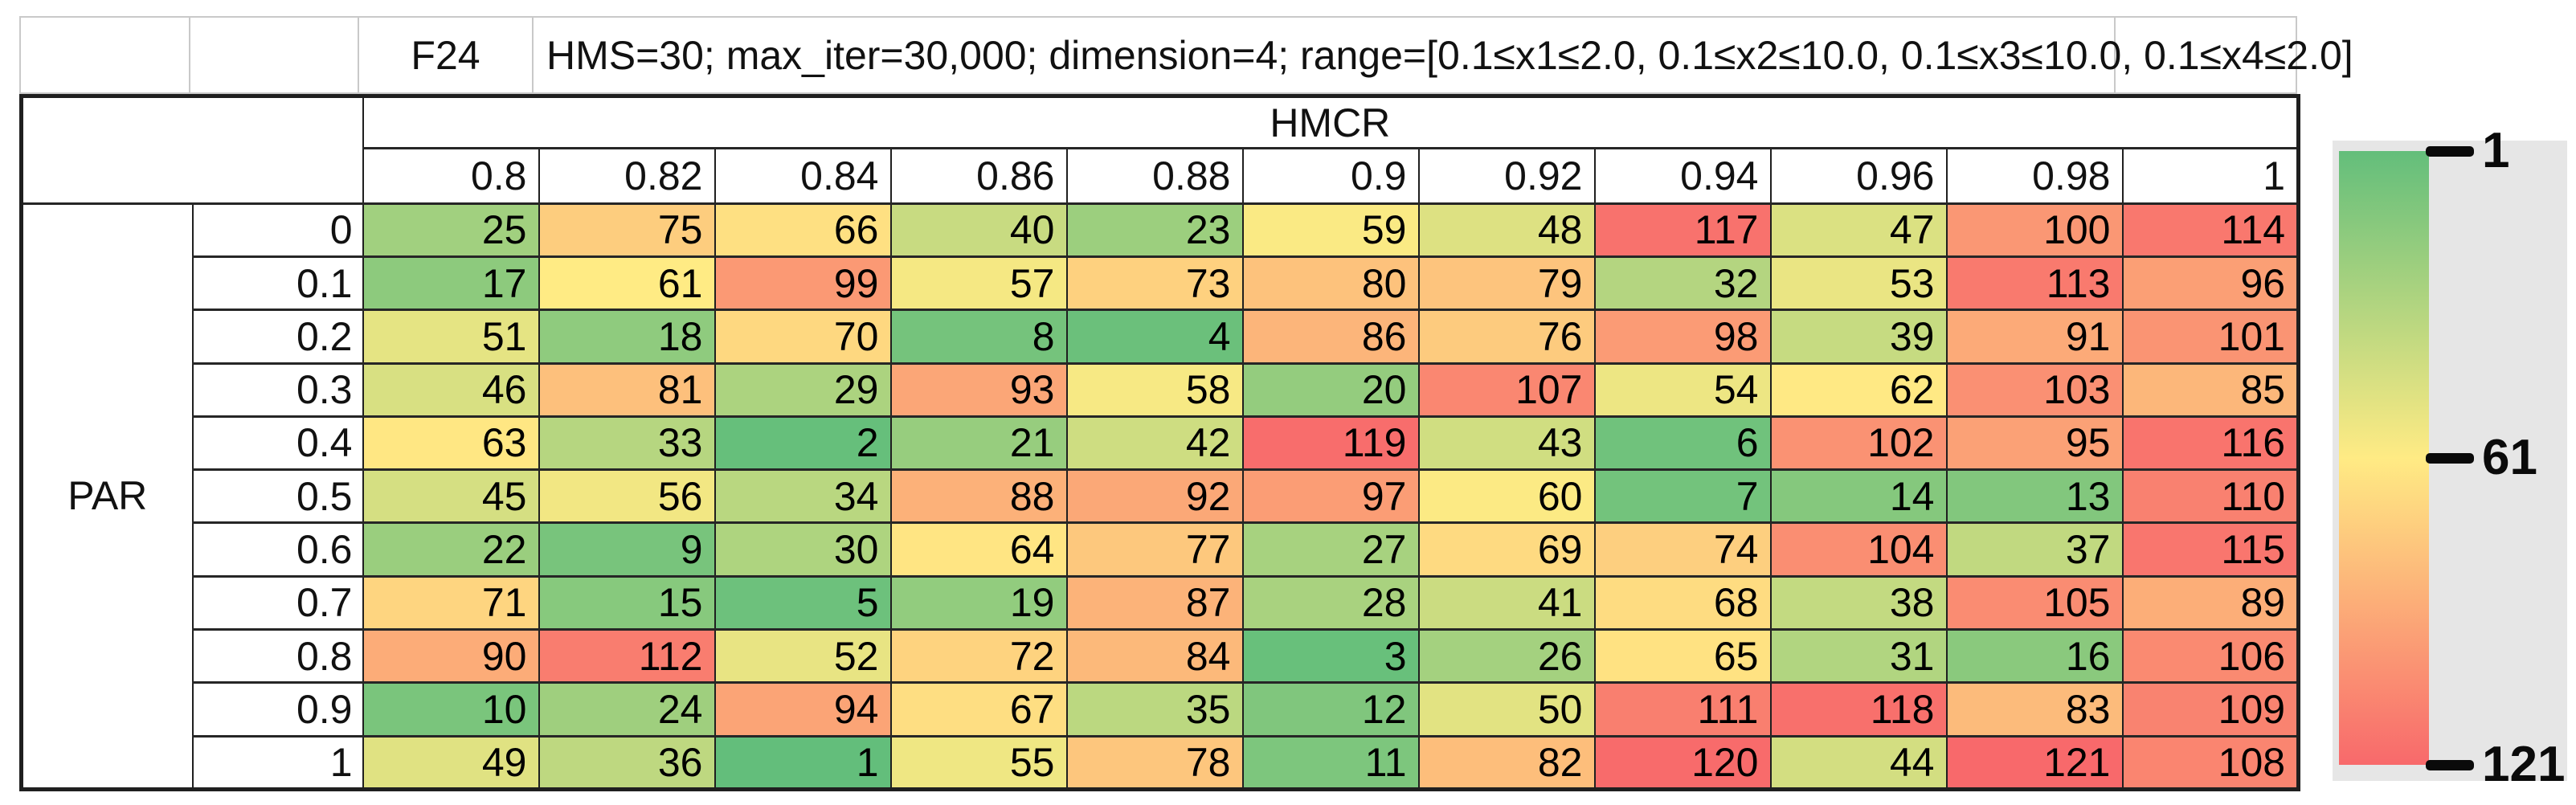 The height and width of the screenshot is (805, 2576). I want to click on heatmap-cell: 68, so click(1682, 602).